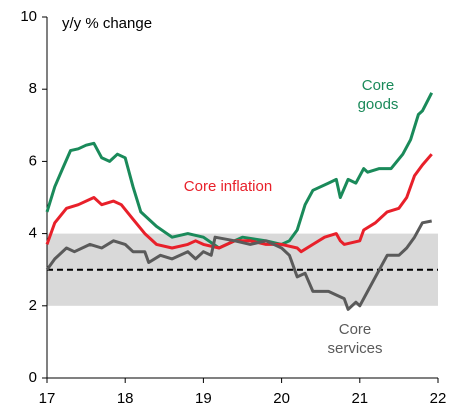 This screenshot has width=449, height=409. What do you see at coordinates (281, 398) in the screenshot?
I see `x-tick-label: 20` at bounding box center [281, 398].